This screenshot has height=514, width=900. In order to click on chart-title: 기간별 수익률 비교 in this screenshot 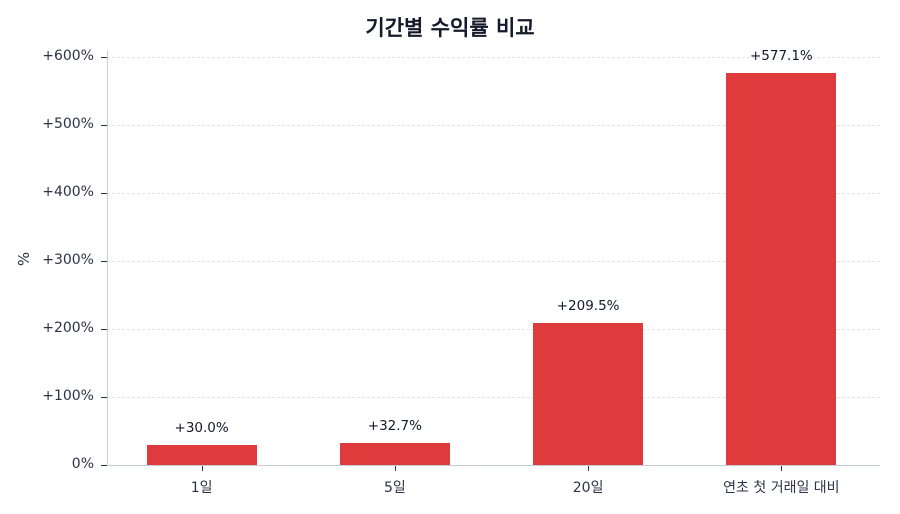, I will do `click(450, 28)`.